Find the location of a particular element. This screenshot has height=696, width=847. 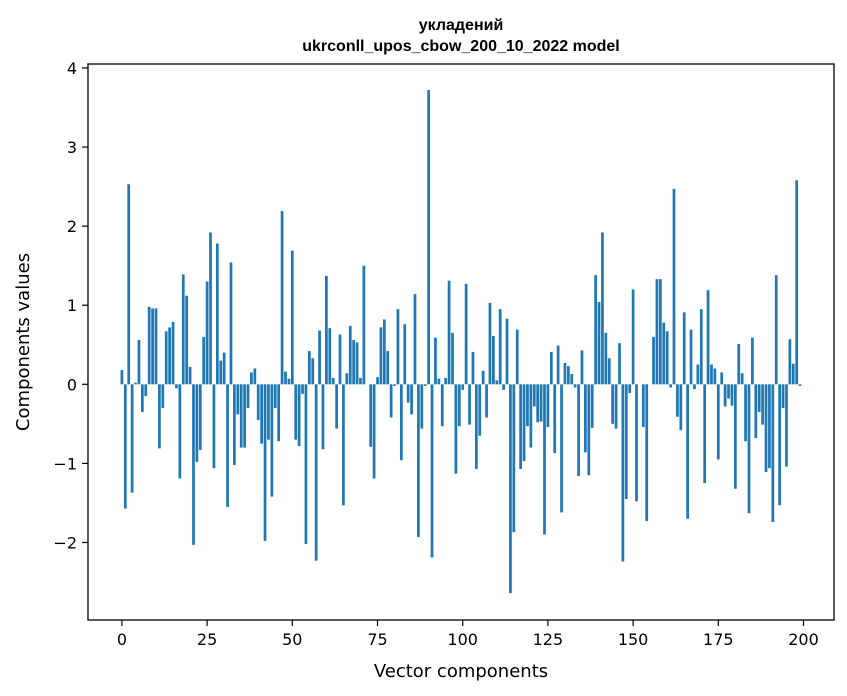

x-tick-label: 100 is located at coordinates (462, 639).